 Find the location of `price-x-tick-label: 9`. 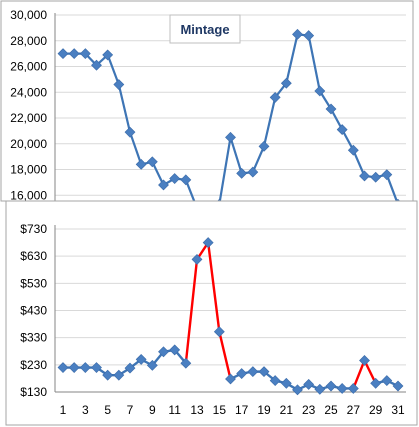

price-x-tick-label: 9 is located at coordinates (152, 410).